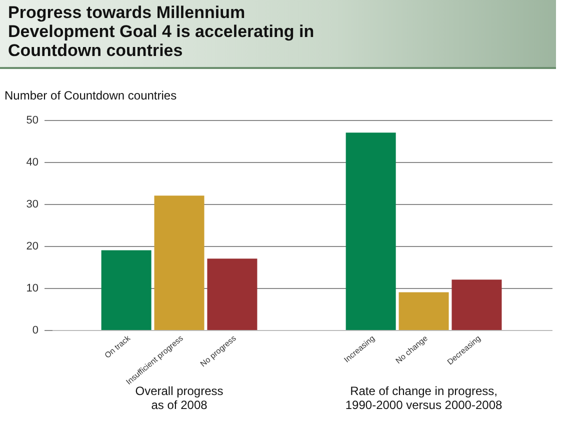 The height and width of the screenshot is (427, 564). What do you see at coordinates (35, 330) in the screenshot?
I see `y-tick-label: 0` at bounding box center [35, 330].